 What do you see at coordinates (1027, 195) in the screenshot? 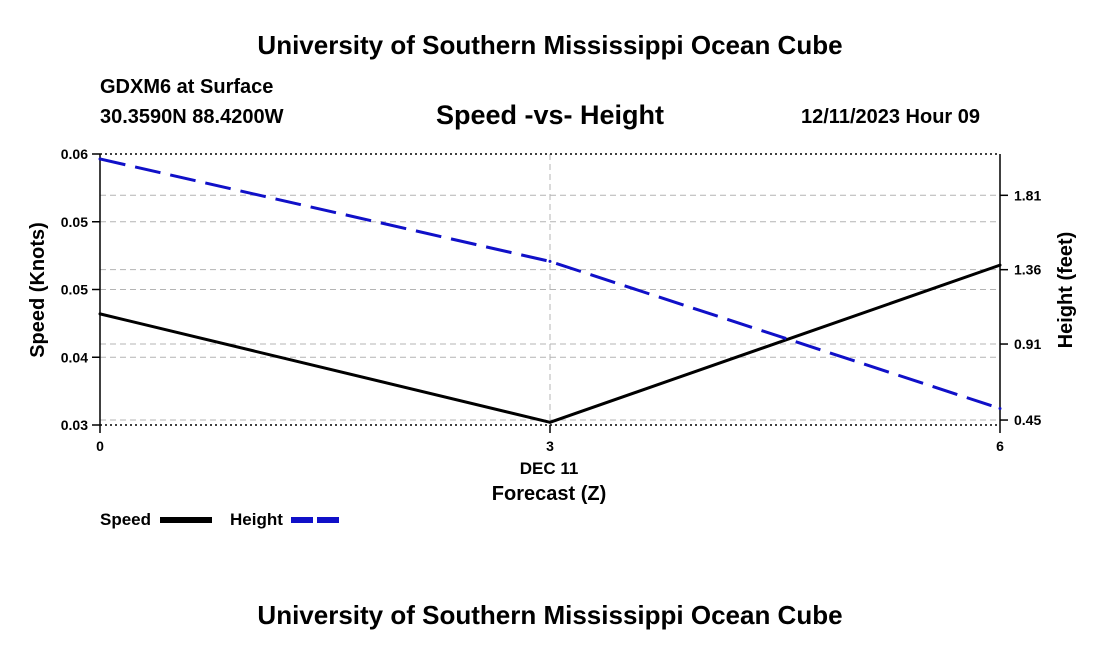
I see `right-tick-label: 1.81` at bounding box center [1027, 195].